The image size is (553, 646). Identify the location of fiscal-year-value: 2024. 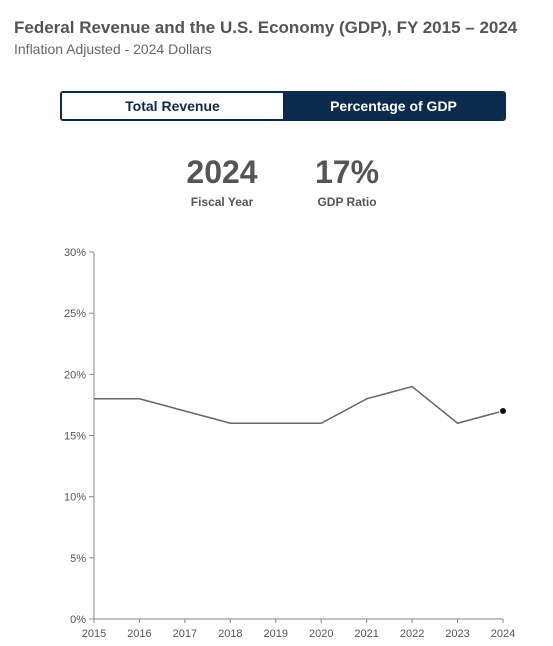
(222, 172).